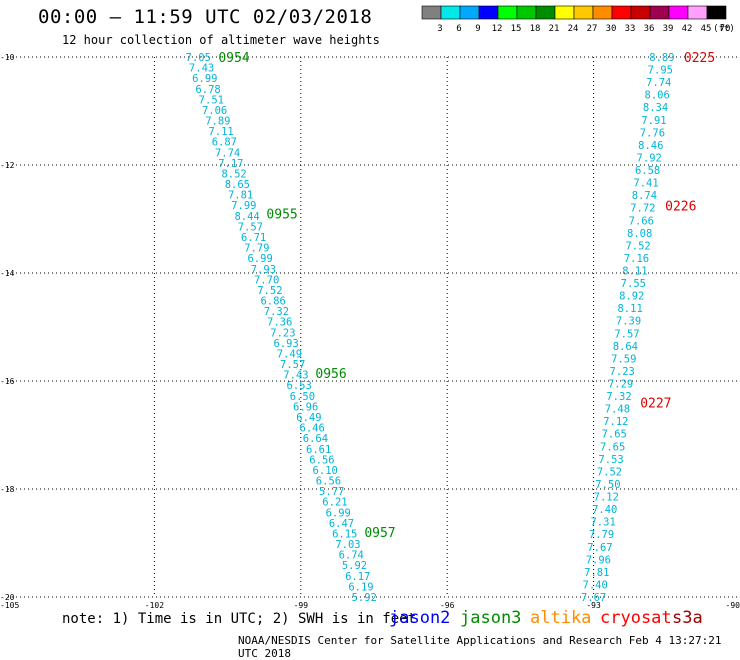 This screenshot has width=740, height=660. I want to click on swh-value-label: 7.31, so click(602, 523).